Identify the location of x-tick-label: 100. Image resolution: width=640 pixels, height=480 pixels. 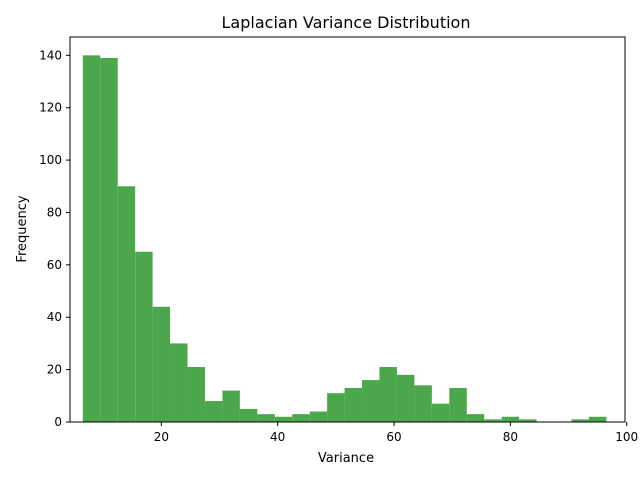
(626, 437).